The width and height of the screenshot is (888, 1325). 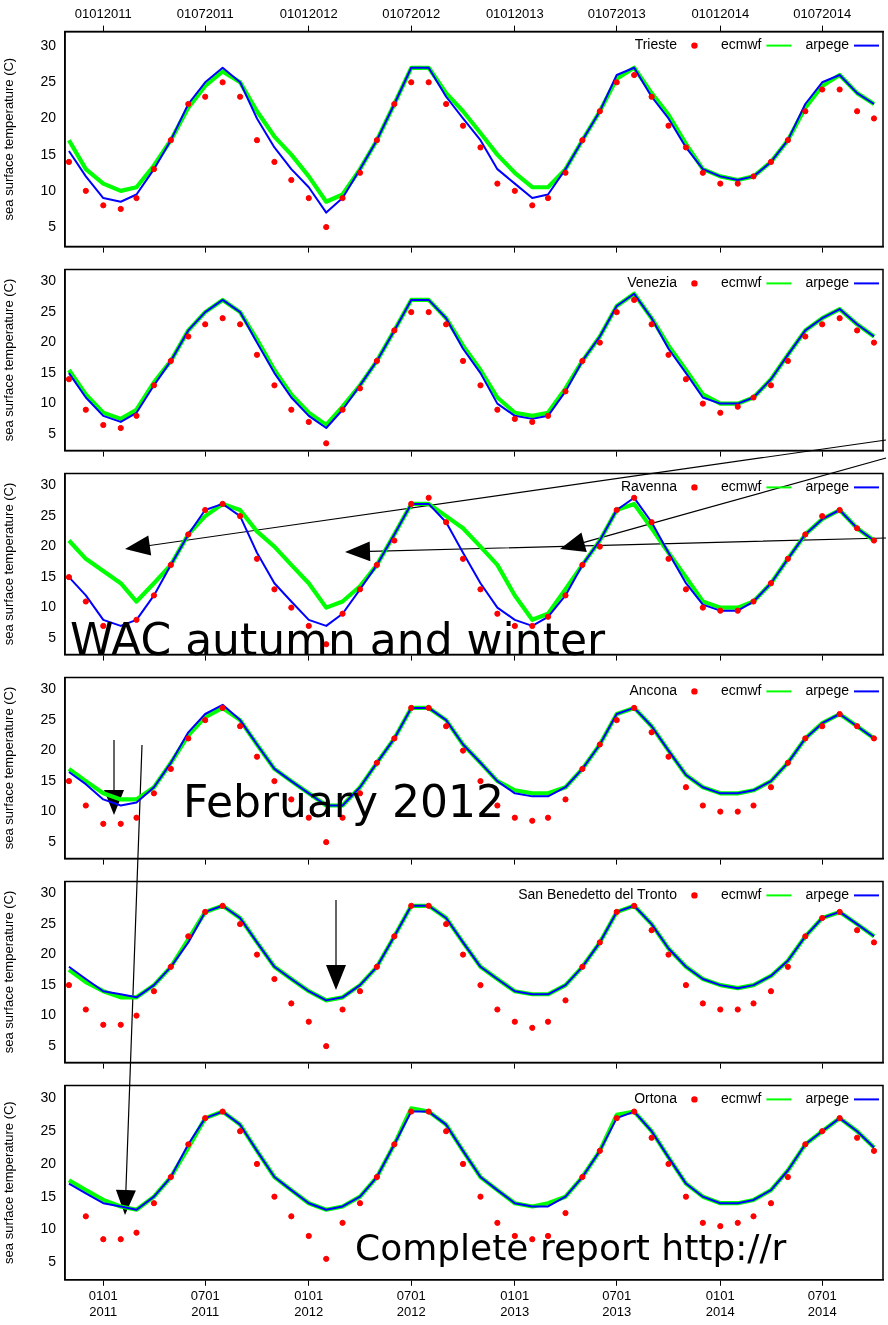 I want to click on legend-label: Ancona, so click(x=653, y=690).